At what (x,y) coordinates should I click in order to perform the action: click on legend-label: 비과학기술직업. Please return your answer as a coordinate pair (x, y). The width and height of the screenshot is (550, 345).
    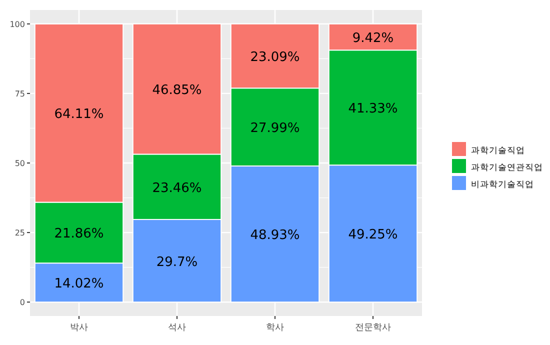
    Looking at the image, I should click on (502, 185).